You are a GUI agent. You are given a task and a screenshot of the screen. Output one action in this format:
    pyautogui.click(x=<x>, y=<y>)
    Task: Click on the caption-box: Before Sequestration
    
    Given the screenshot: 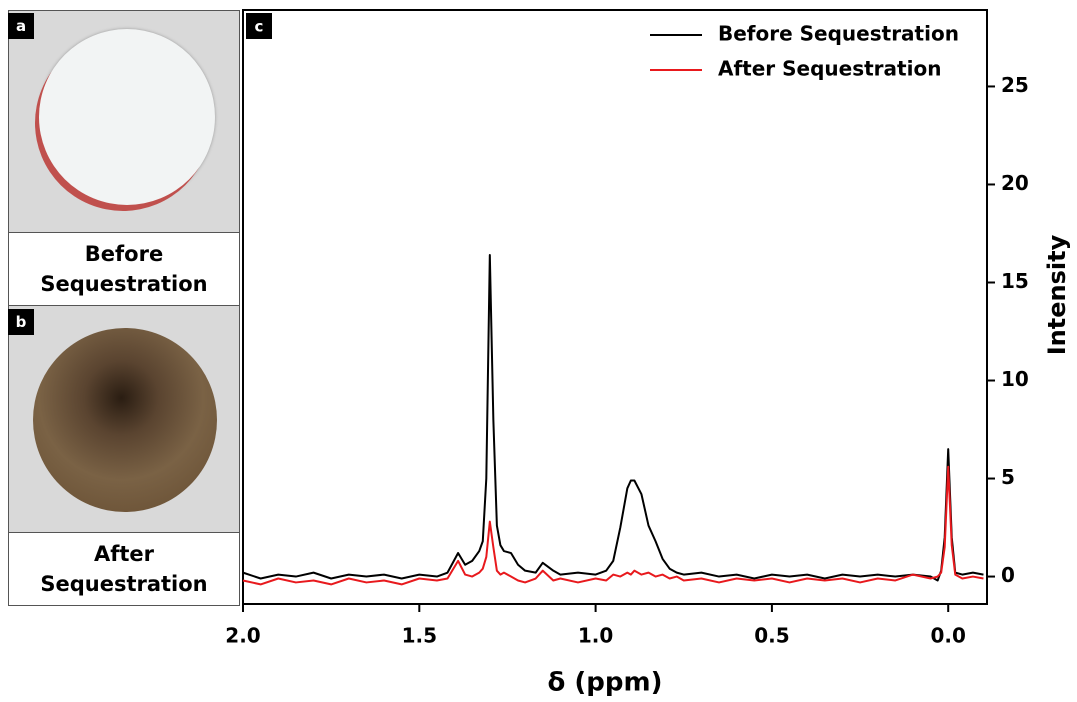 What is the action you would take?
    pyautogui.click(x=124, y=269)
    